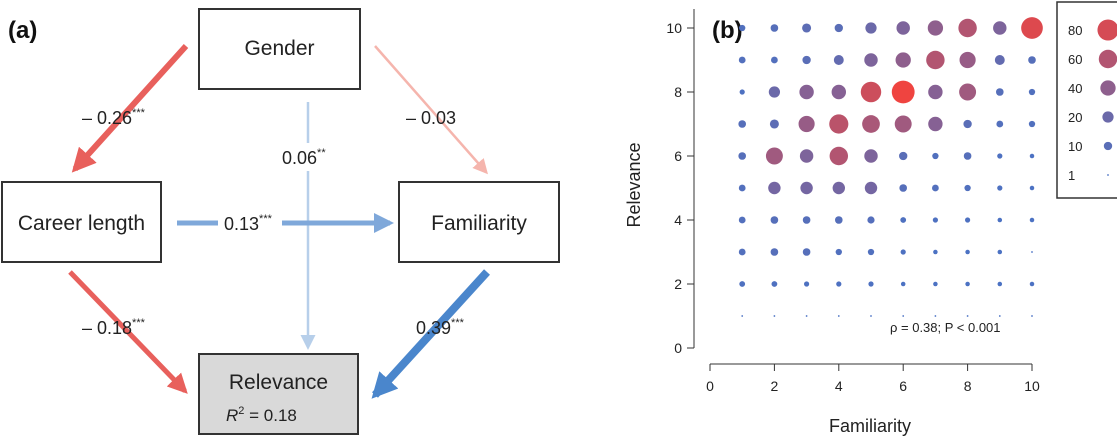 Image resolution: width=1117 pixels, height=437 pixels. Describe the element at coordinates (304, 157) in the screenshot. I see `coef-gender-relevance: 0.06**` at that location.